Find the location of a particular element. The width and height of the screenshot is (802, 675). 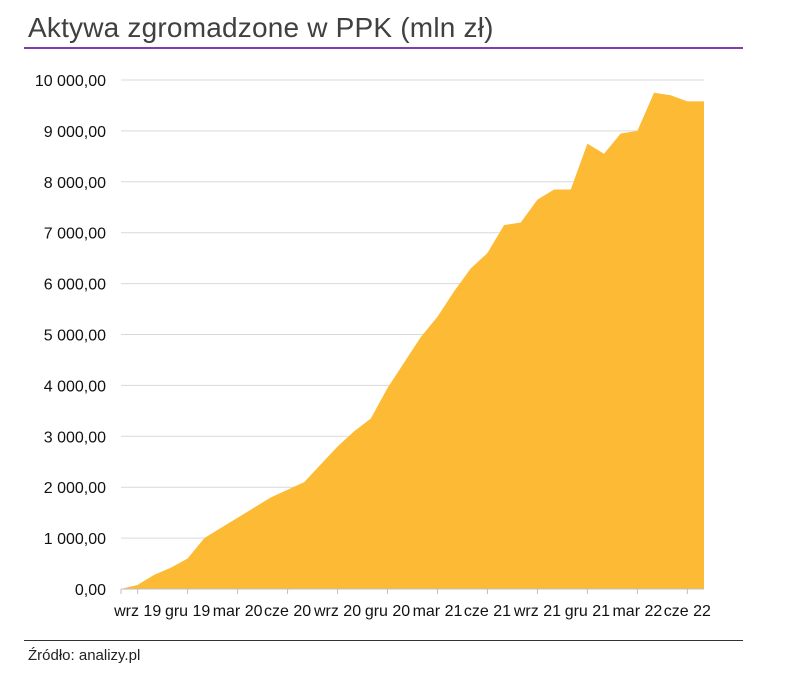

title-underline is located at coordinates (383, 48).